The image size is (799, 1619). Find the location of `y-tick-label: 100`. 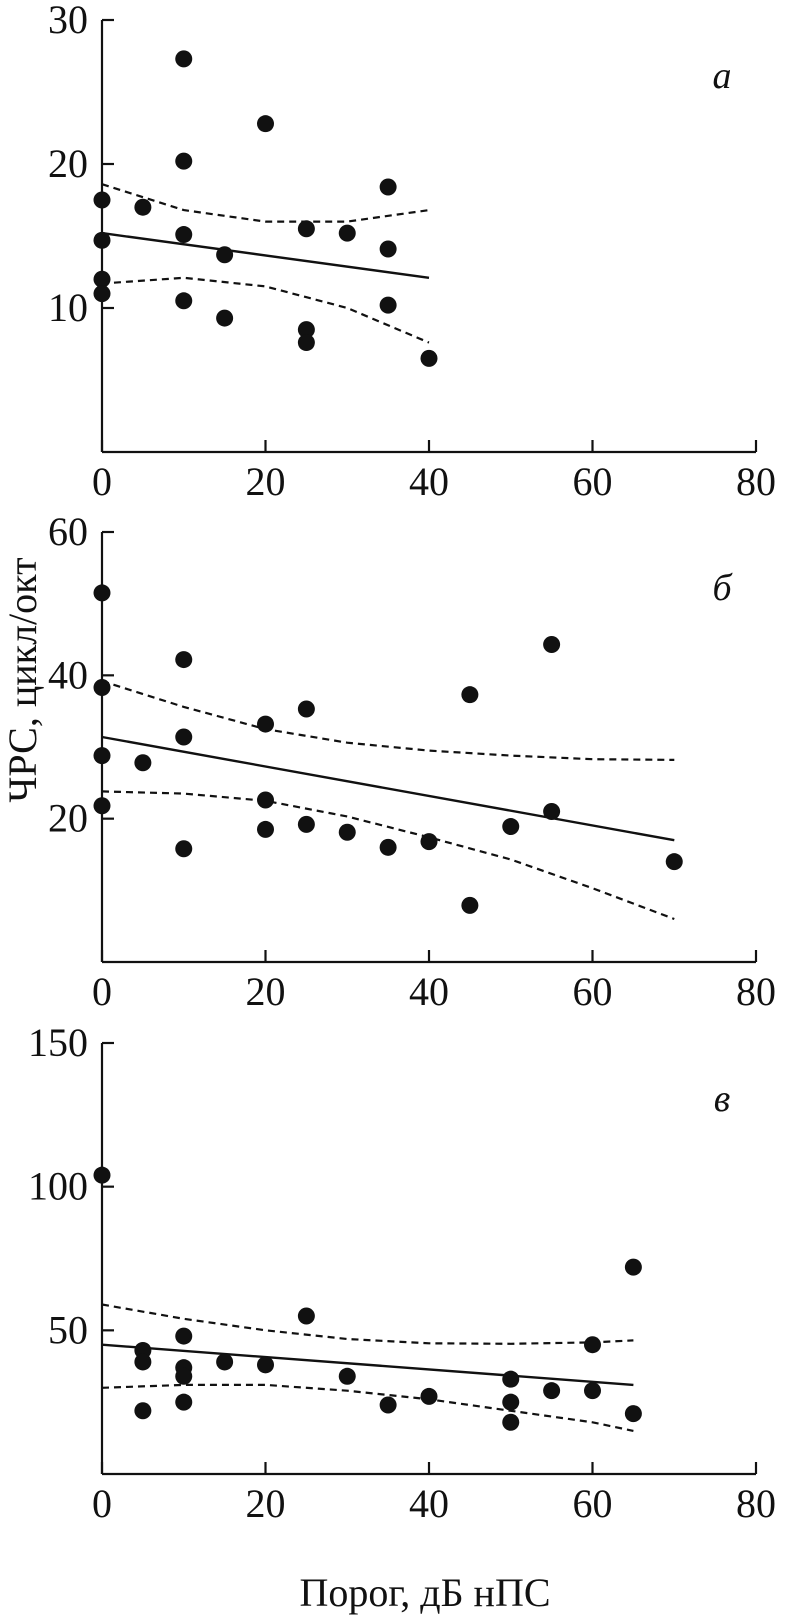

y-tick-label: 100 is located at coordinates (58, 1186).